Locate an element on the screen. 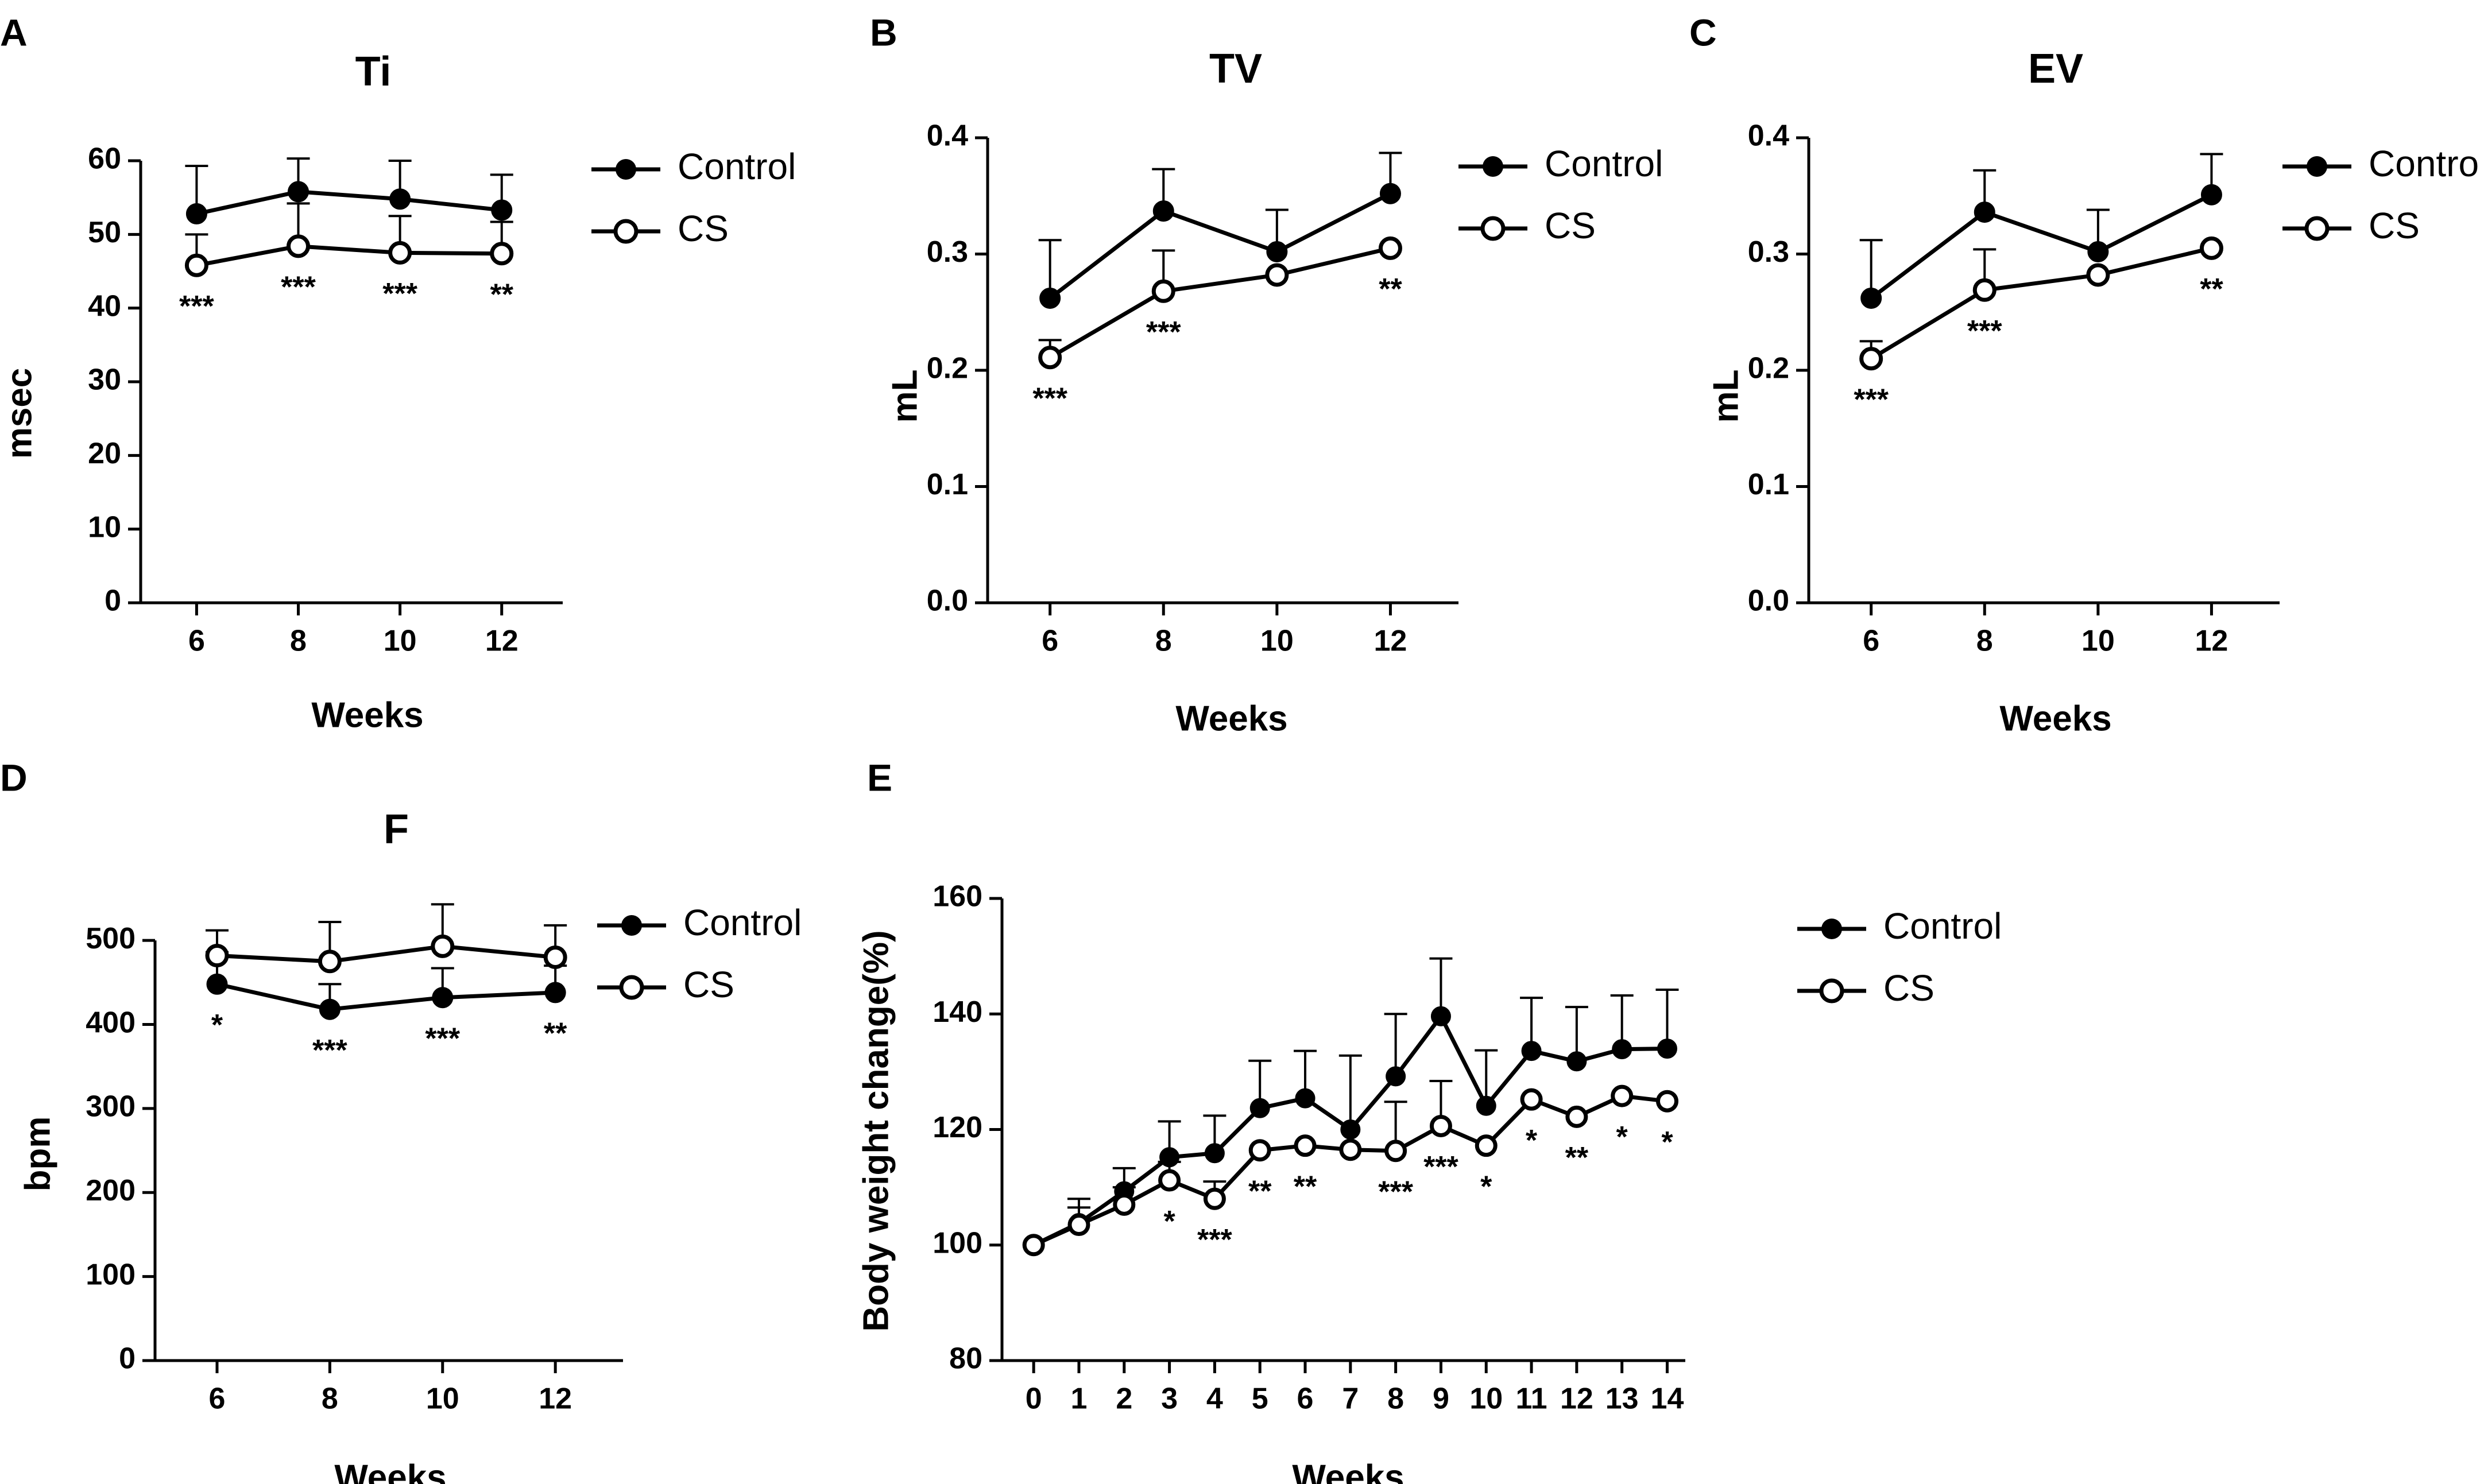 This screenshot has height=1484, width=2480. y-tick-label: 400 is located at coordinates (111, 1022).